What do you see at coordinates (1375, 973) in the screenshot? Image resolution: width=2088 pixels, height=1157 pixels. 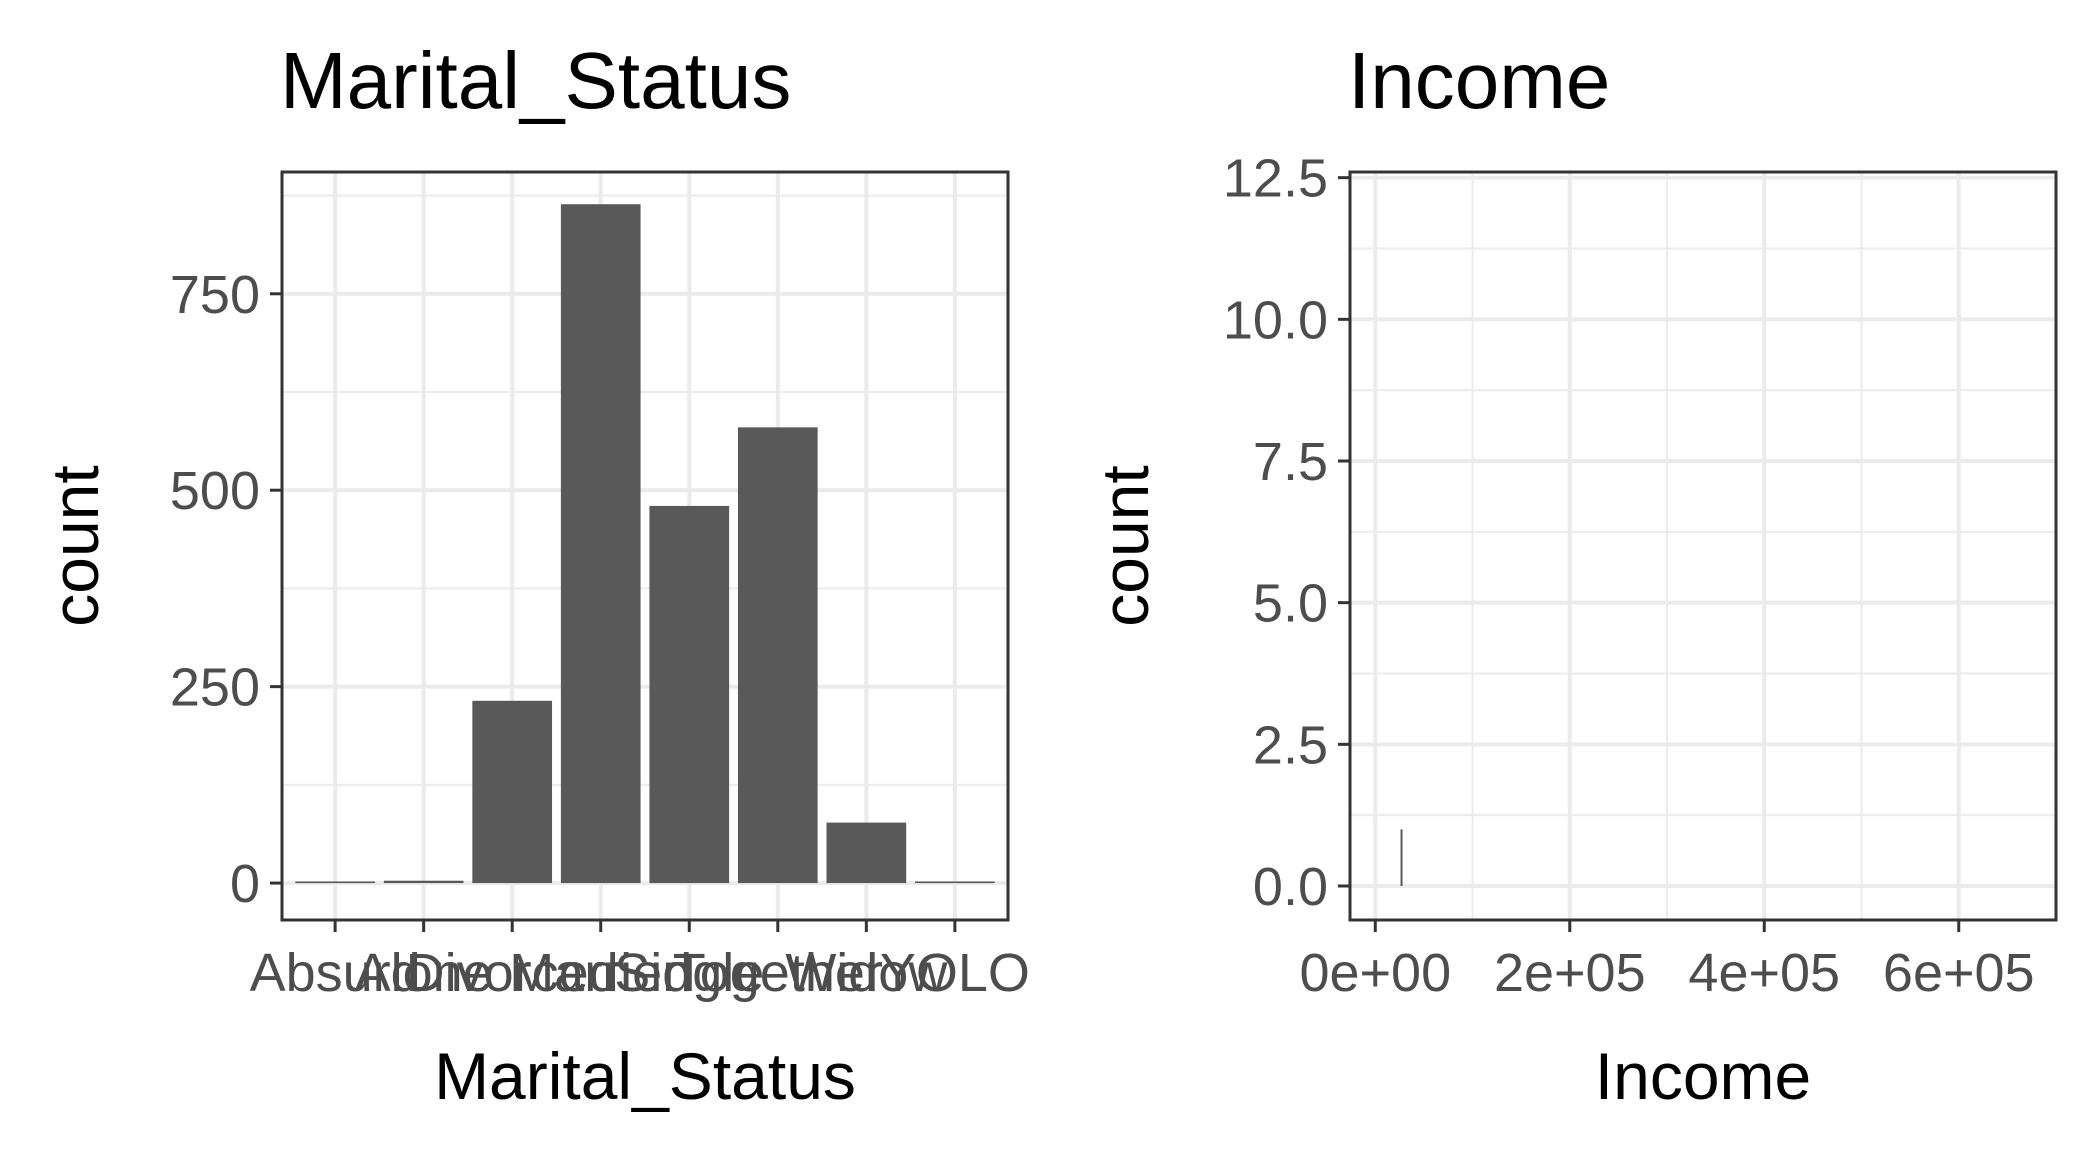 I see `x-tick-label: 0e+00` at bounding box center [1375, 973].